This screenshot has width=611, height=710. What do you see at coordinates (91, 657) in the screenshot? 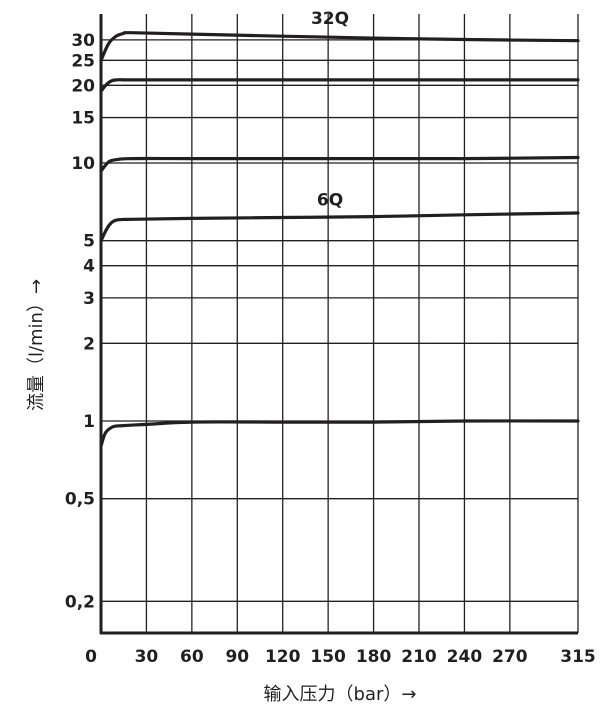
I see `x-tick-label: 0` at bounding box center [91, 657].